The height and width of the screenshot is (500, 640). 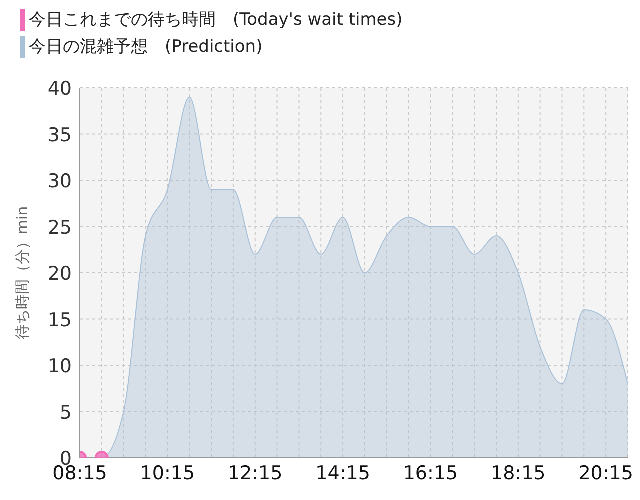 I want to click on legend-label: 今日これまでの待ち時間 (Today's wait times), so click(x=216, y=20).